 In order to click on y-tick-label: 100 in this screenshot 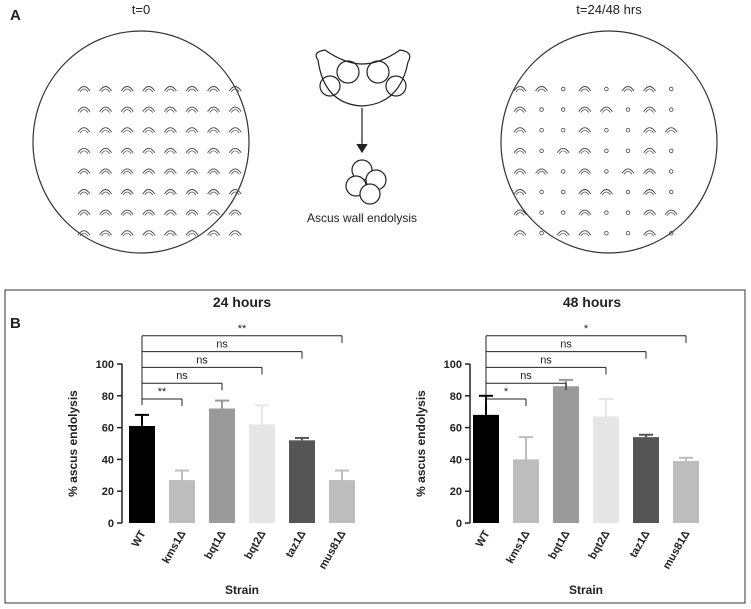, I will do `click(453, 365)`.